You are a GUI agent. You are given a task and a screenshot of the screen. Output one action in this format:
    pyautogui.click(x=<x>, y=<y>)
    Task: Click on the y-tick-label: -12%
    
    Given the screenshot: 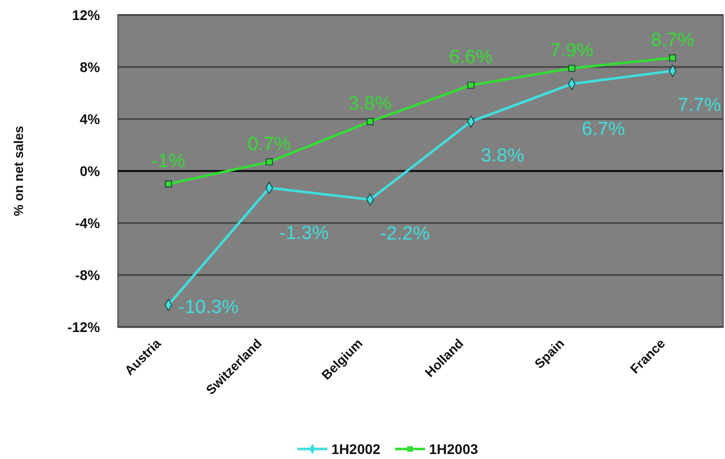 What is the action you would take?
    pyautogui.click(x=84, y=326)
    